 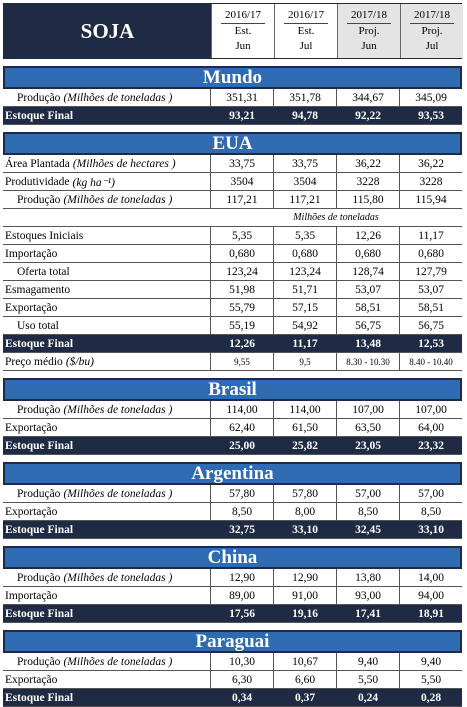 I want to click on cell-value: 11,17, so click(x=430, y=235).